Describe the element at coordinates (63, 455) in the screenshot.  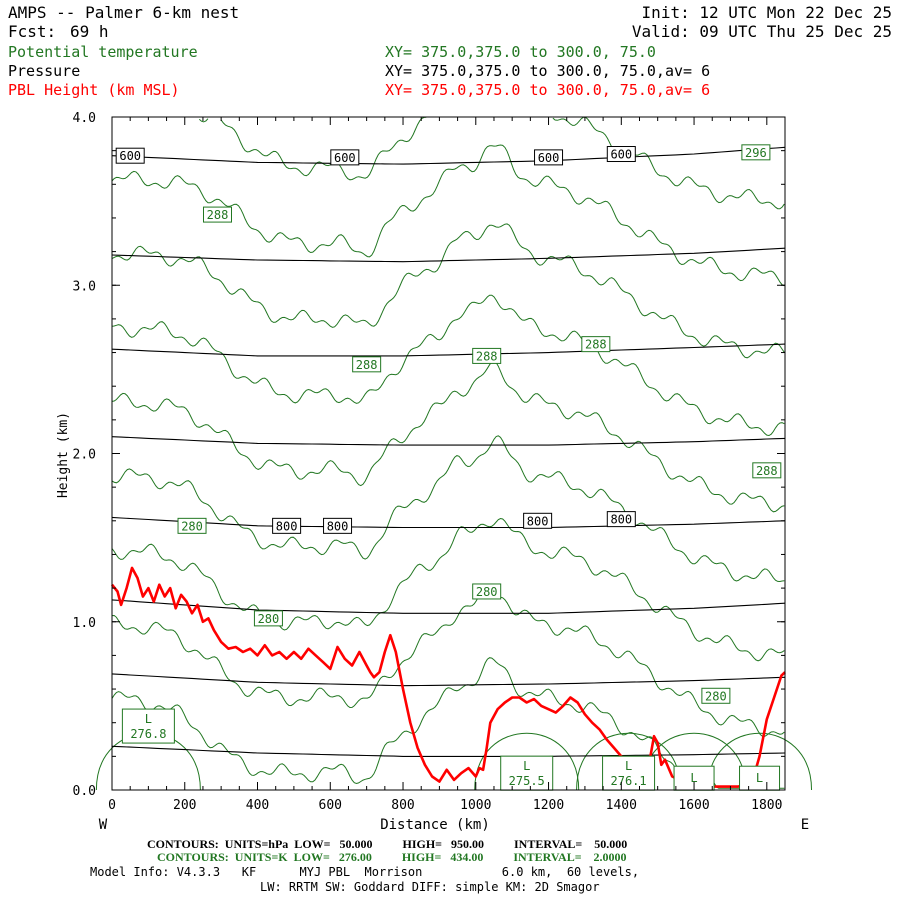
I see `y-axis-label: Height (km)` at that location.